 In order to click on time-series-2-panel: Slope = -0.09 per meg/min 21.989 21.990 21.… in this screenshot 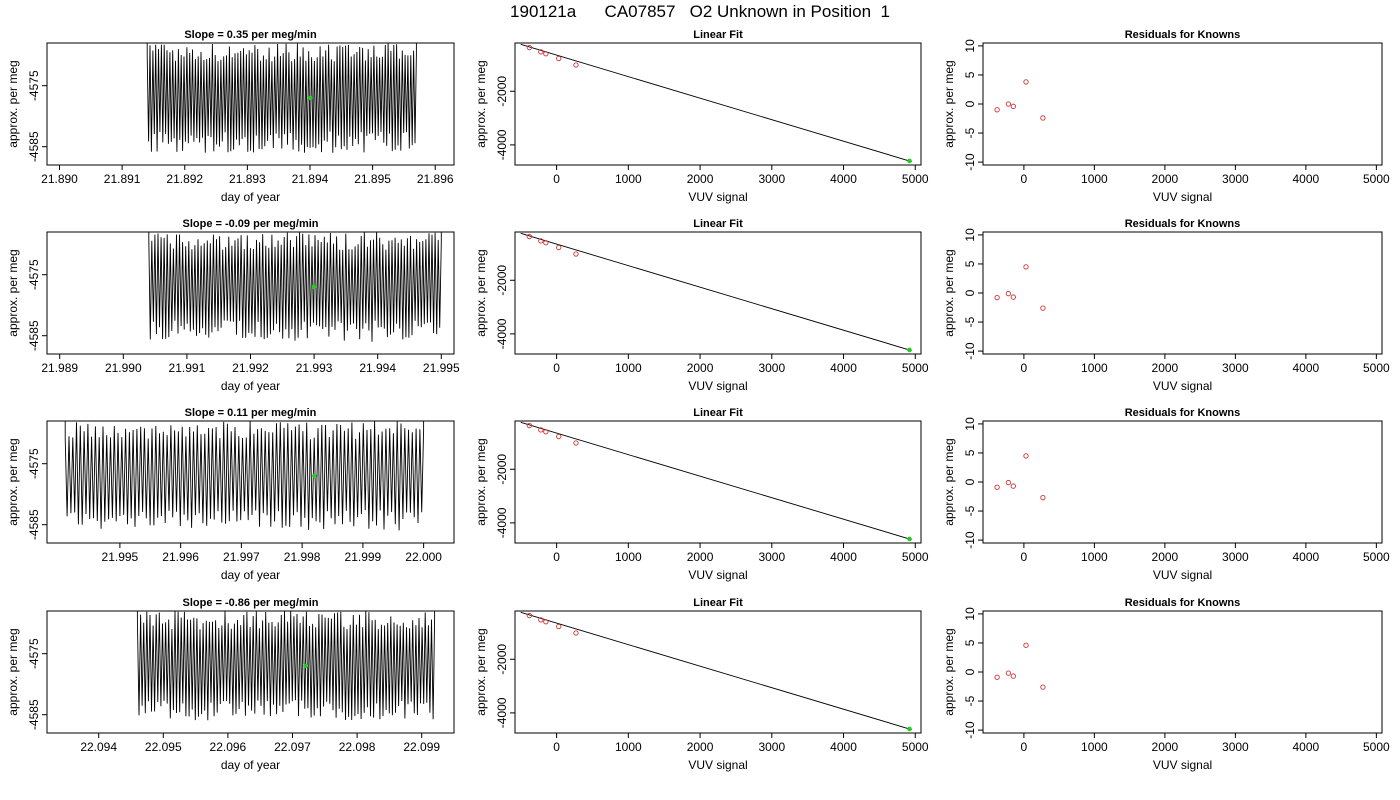, I will do `click(233, 305)`.